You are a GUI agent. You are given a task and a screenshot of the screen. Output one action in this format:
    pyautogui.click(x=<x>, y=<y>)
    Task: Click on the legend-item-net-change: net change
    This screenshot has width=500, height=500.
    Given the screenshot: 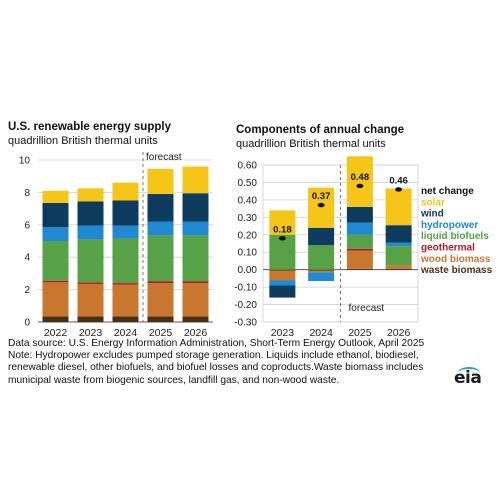 What is the action you would take?
    pyautogui.click(x=447, y=191)
    